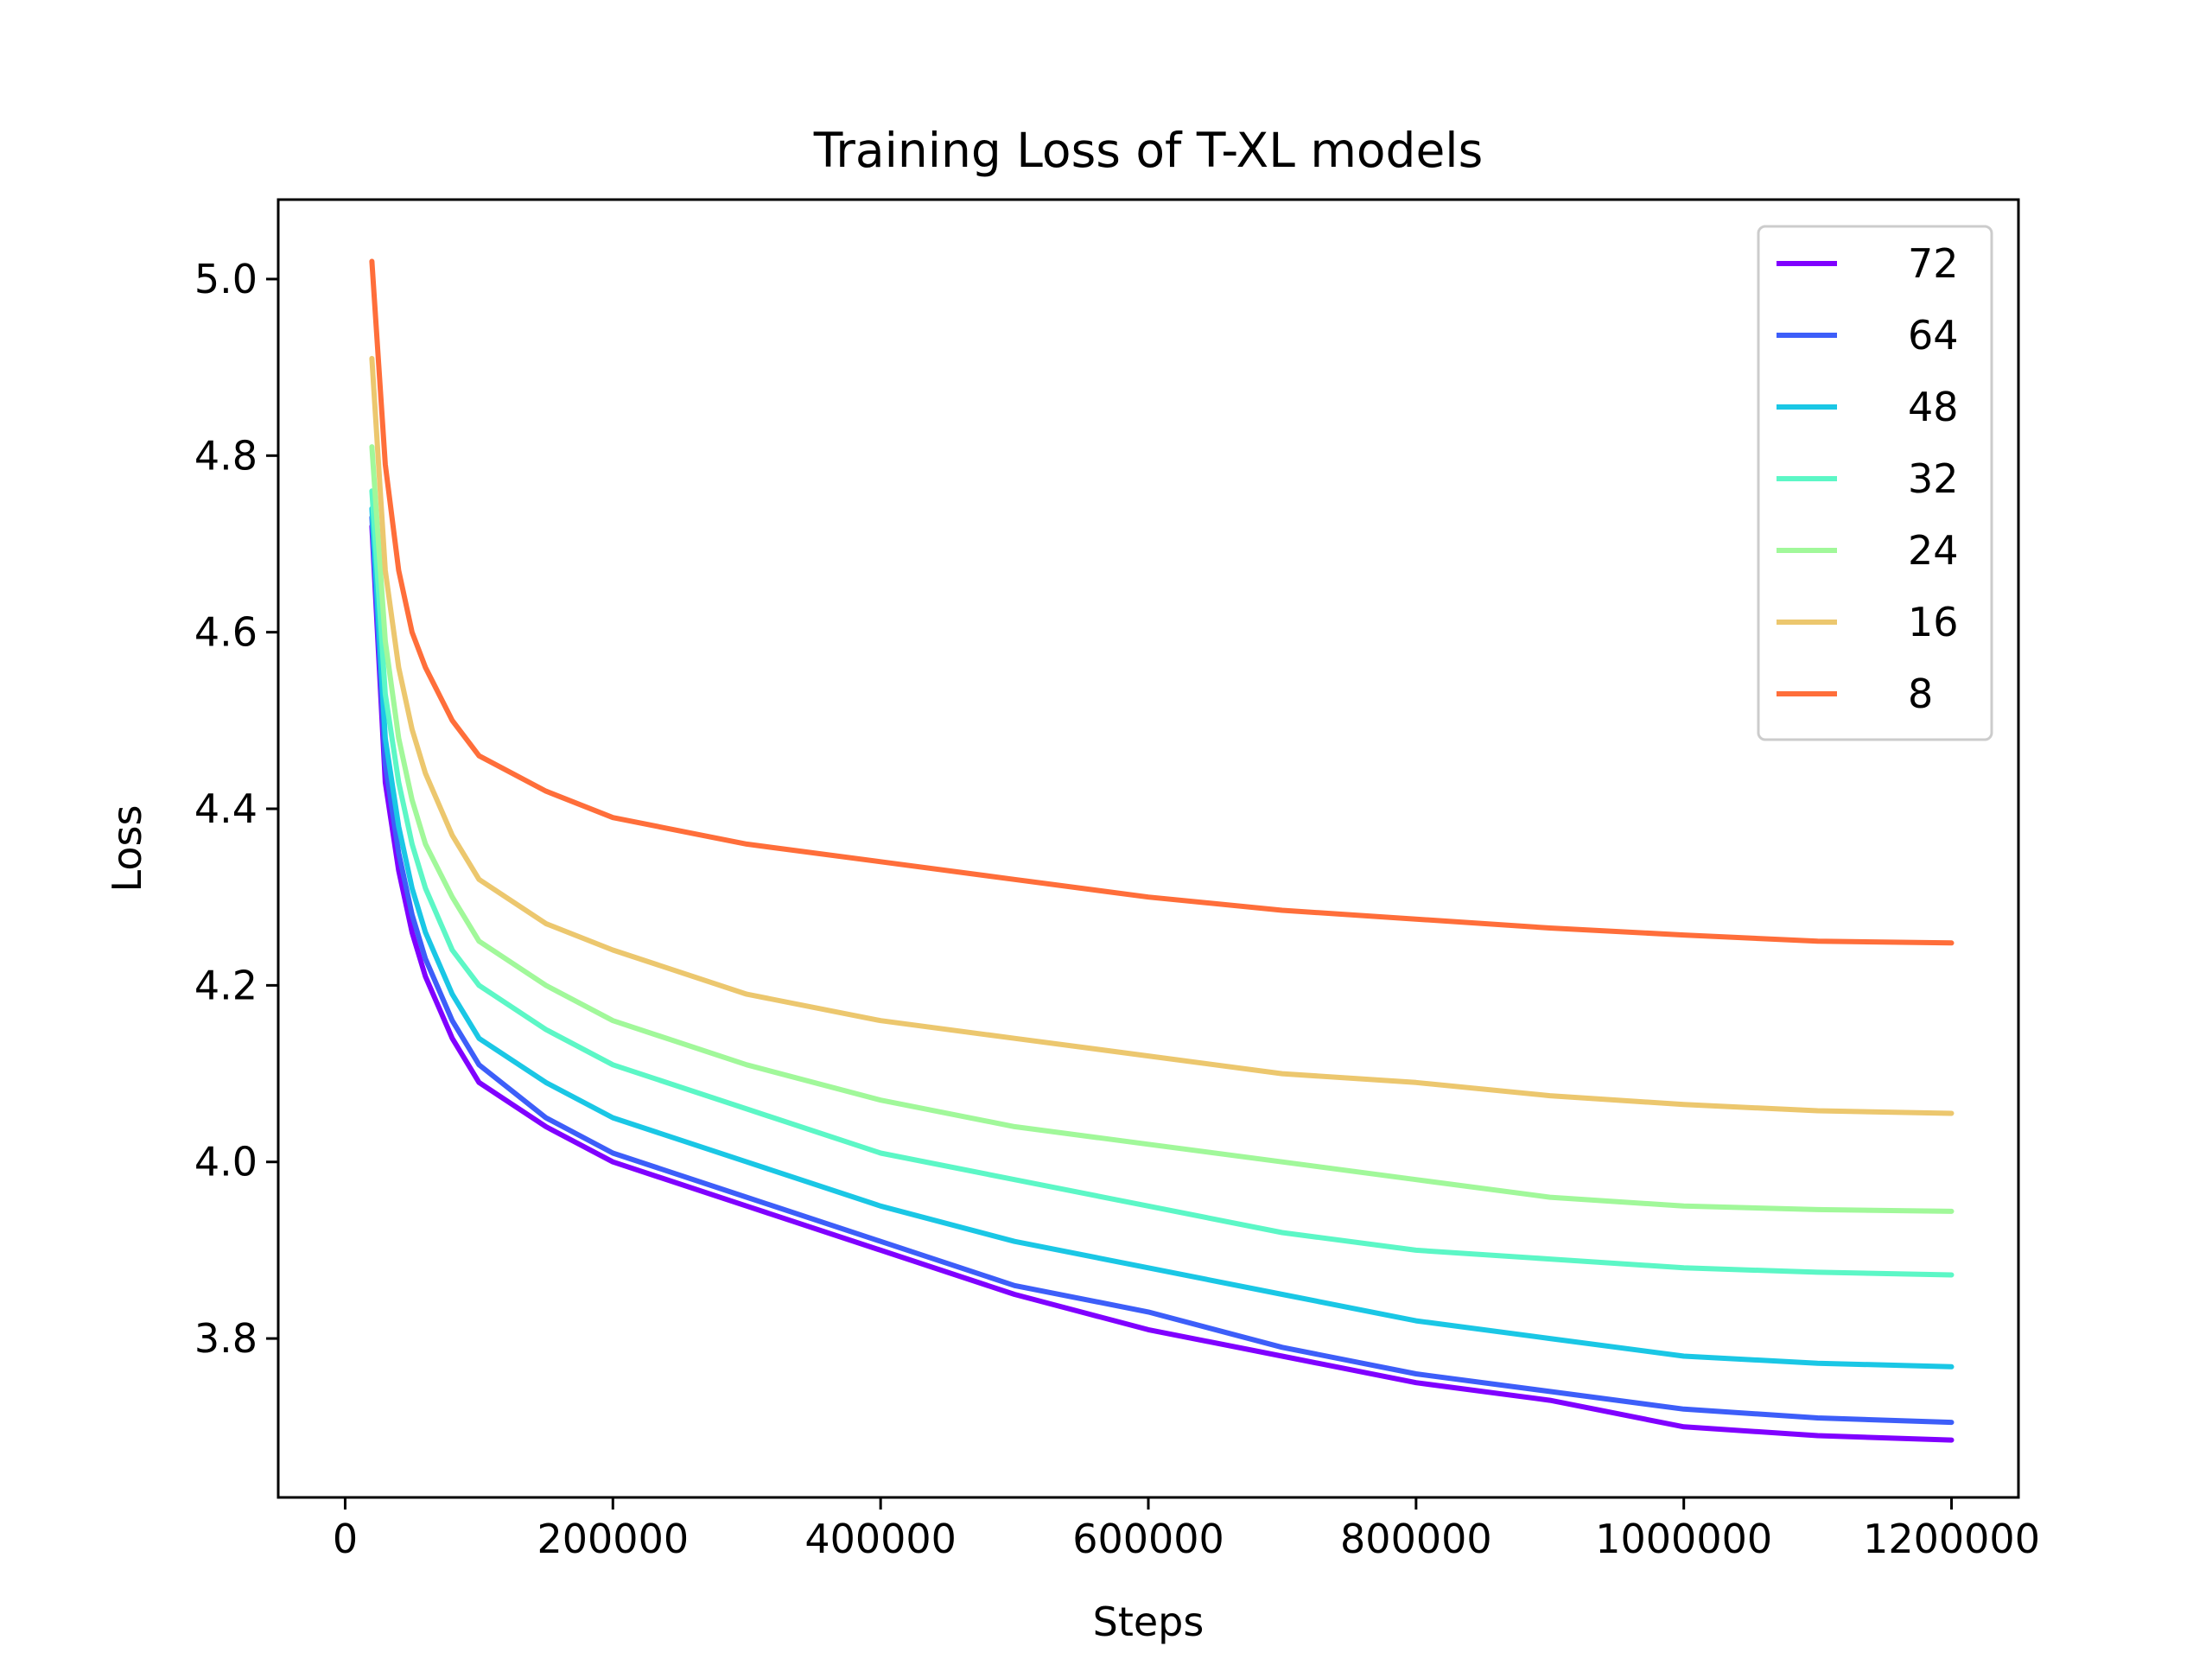 This screenshot has width=2212, height=1659. I want to click on x-tick-label: 400000, so click(880, 1539).